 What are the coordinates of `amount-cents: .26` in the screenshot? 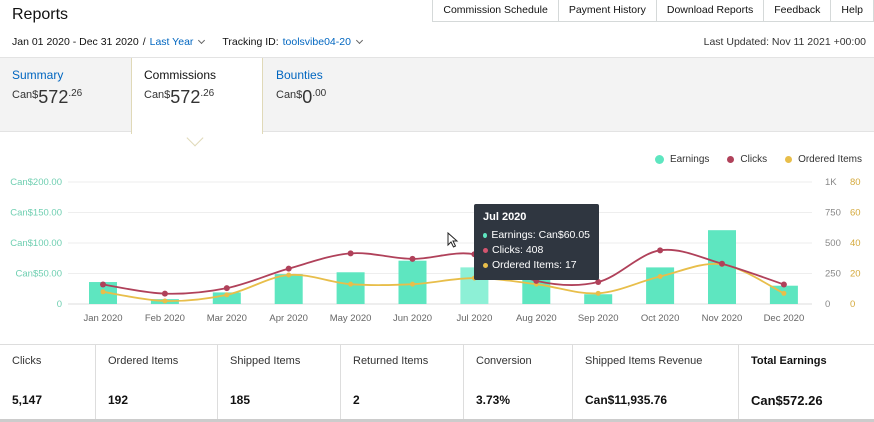 It's located at (75, 93).